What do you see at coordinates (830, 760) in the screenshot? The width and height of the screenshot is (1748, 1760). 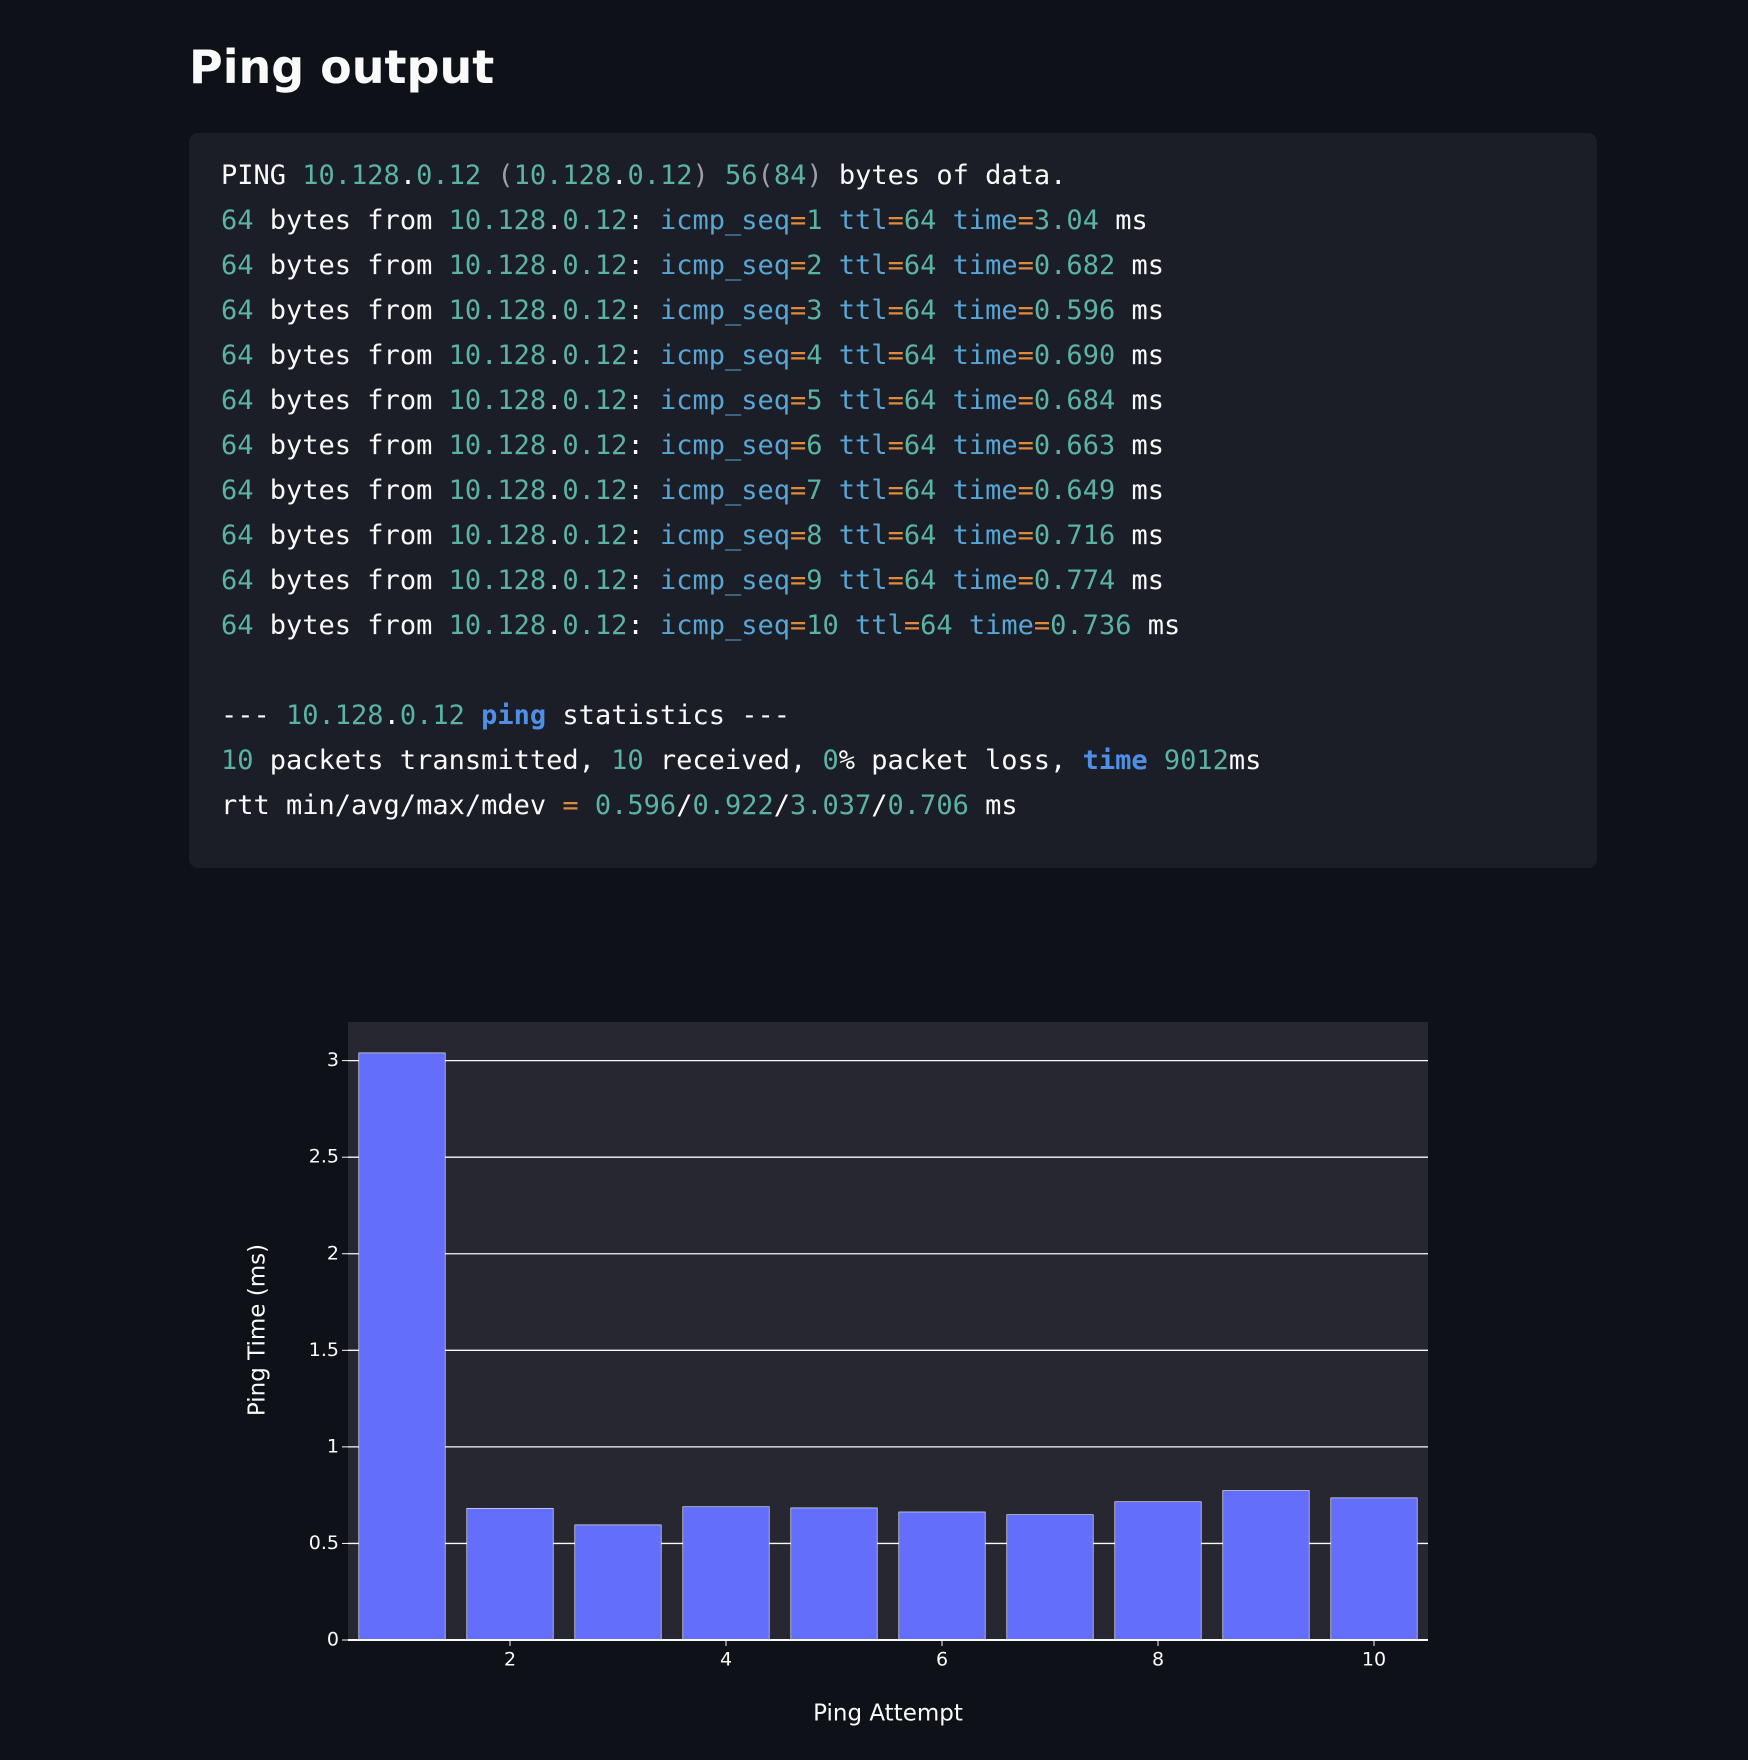 I see `code-token: 0` at bounding box center [830, 760].